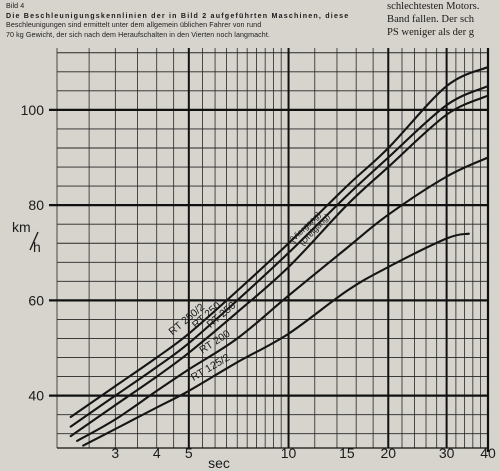 The image size is (500, 471). What do you see at coordinates (488, 453) in the screenshot?
I see `x-tick-label: 40` at bounding box center [488, 453].